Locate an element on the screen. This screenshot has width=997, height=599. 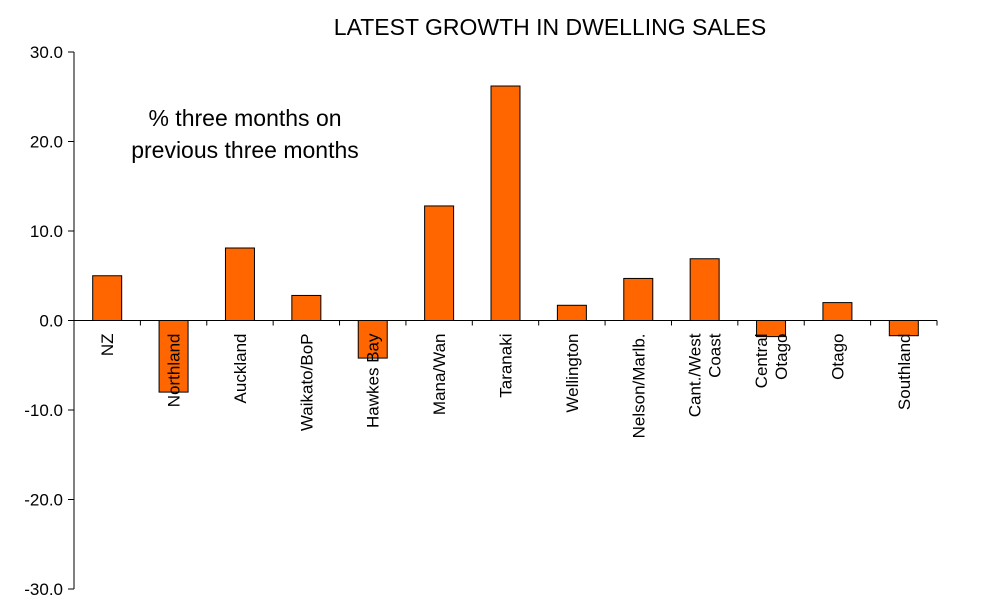
y-tick-label: 20.0 is located at coordinates (46, 142).